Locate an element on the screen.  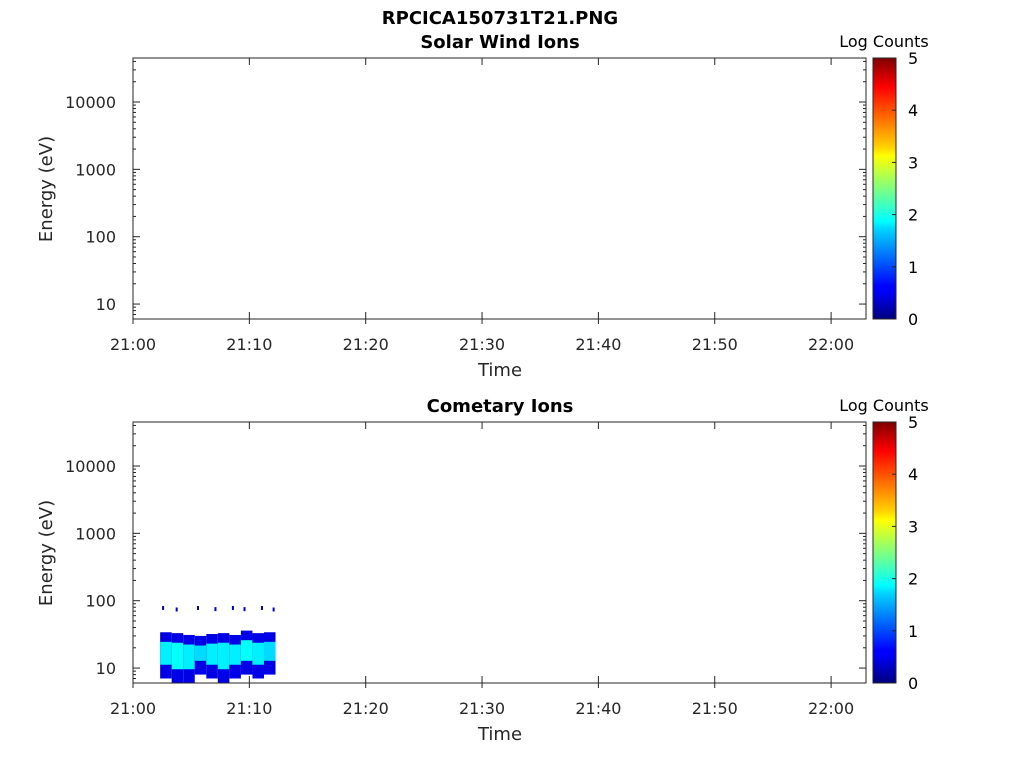
figure-title: RPCICA150731T21.PNG is located at coordinates (500, 18).